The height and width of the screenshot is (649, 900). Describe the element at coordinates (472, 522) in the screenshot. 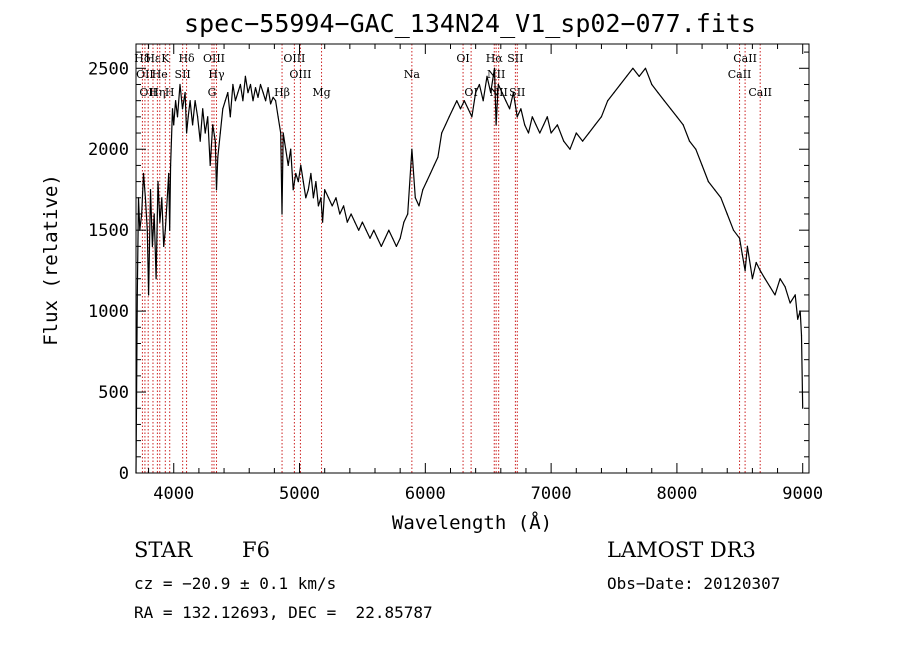

I see `x-axis-label: Wavelength (Å)` at that location.